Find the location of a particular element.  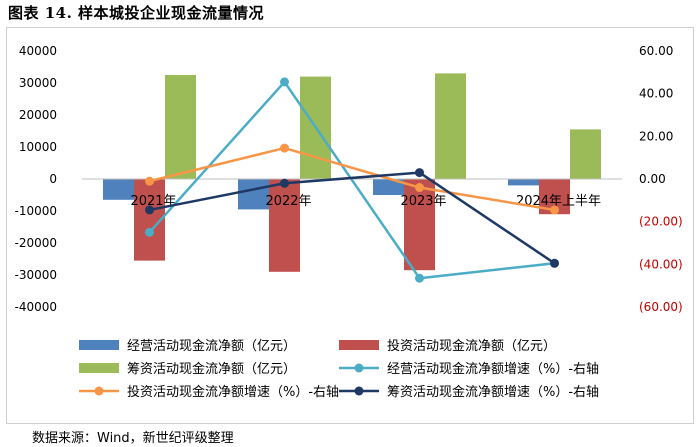

left-axis-tick-label: -40000 is located at coordinates (35, 307).